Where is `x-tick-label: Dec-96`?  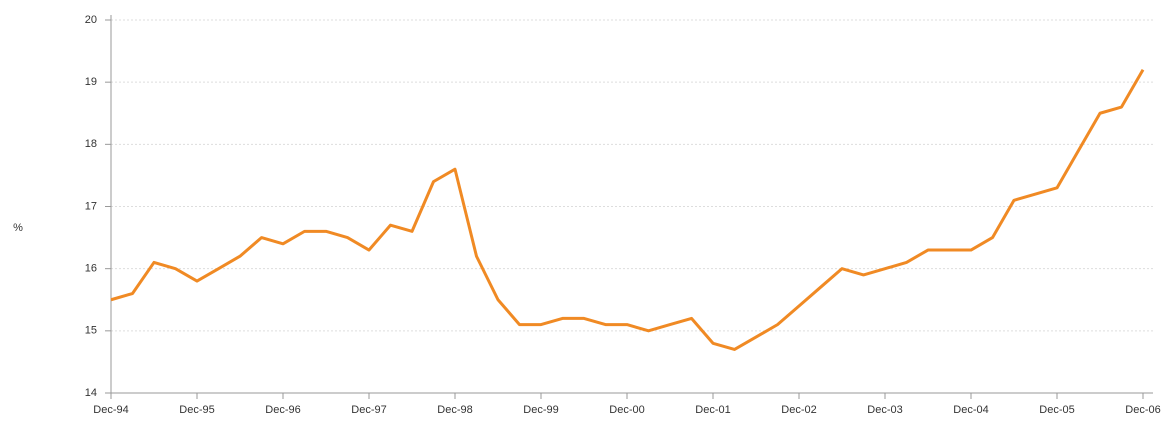 x-tick-label: Dec-96 is located at coordinates (282, 410).